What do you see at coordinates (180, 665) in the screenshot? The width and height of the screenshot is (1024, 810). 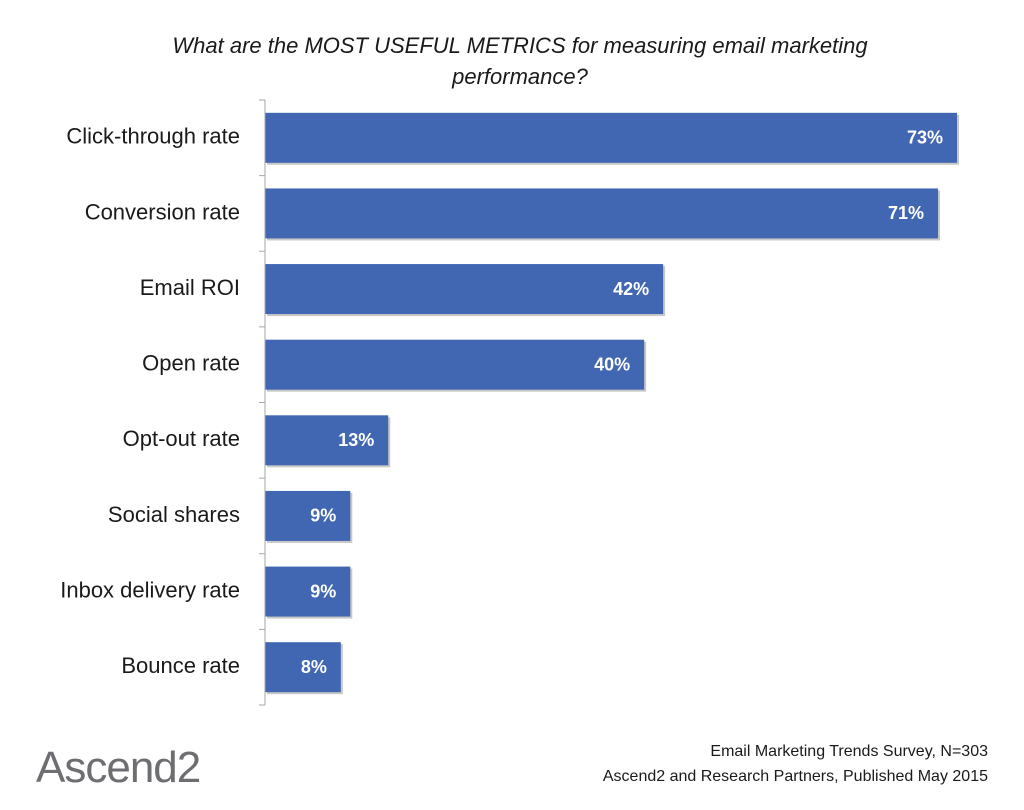 I see `category-label: Bounce rate` at bounding box center [180, 665].